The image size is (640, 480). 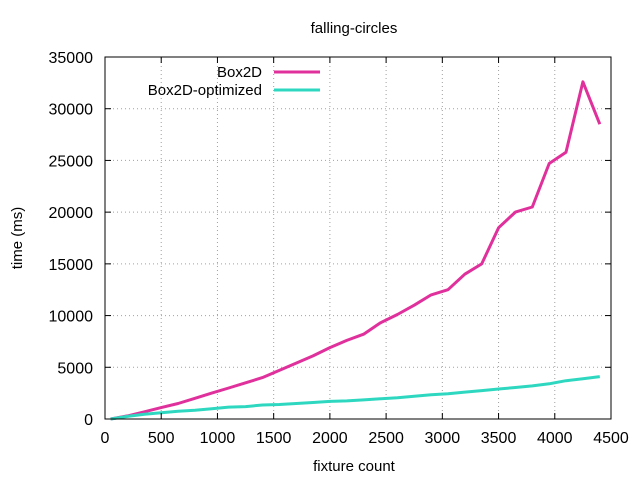 I want to click on x-tick-label: 0, so click(x=105, y=438).